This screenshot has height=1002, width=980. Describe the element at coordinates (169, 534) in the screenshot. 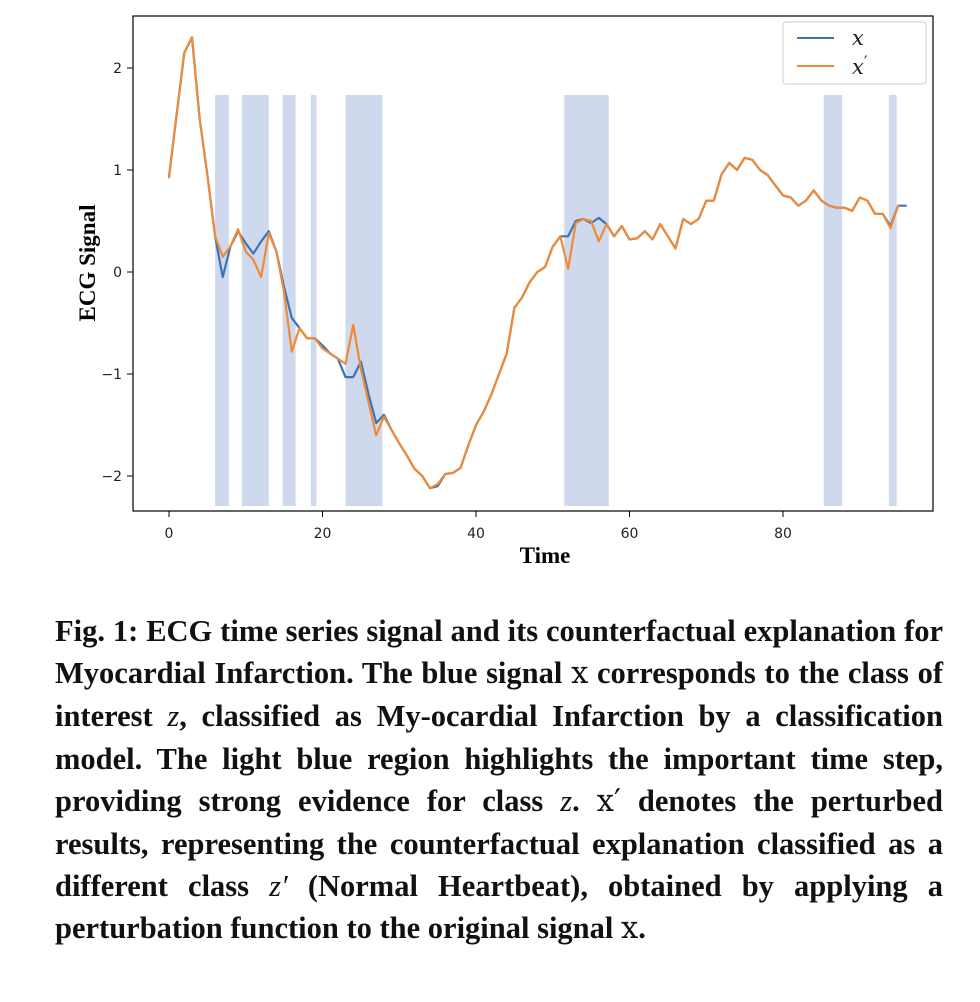

I see `x-tick-label-0: 0` at that location.